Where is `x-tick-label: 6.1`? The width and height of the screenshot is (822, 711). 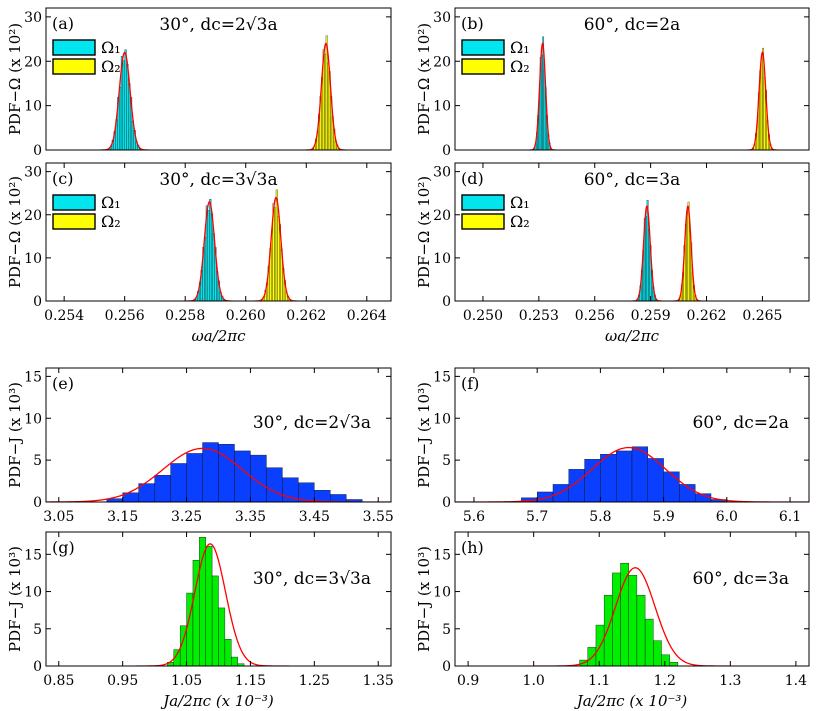 x-tick-label: 6.1 is located at coordinates (790, 517).